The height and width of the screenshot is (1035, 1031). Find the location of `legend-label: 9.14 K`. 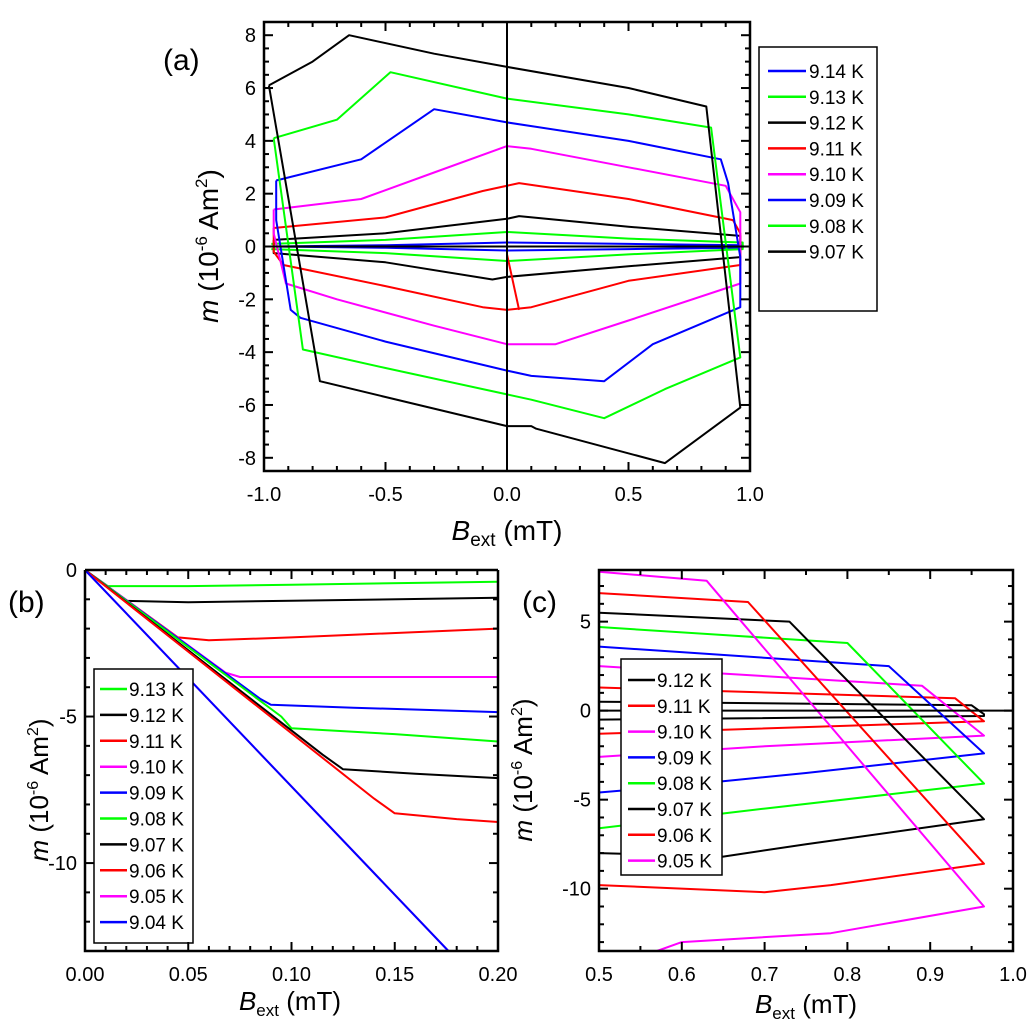

legend-label: 9.14 K is located at coordinates (836, 72).